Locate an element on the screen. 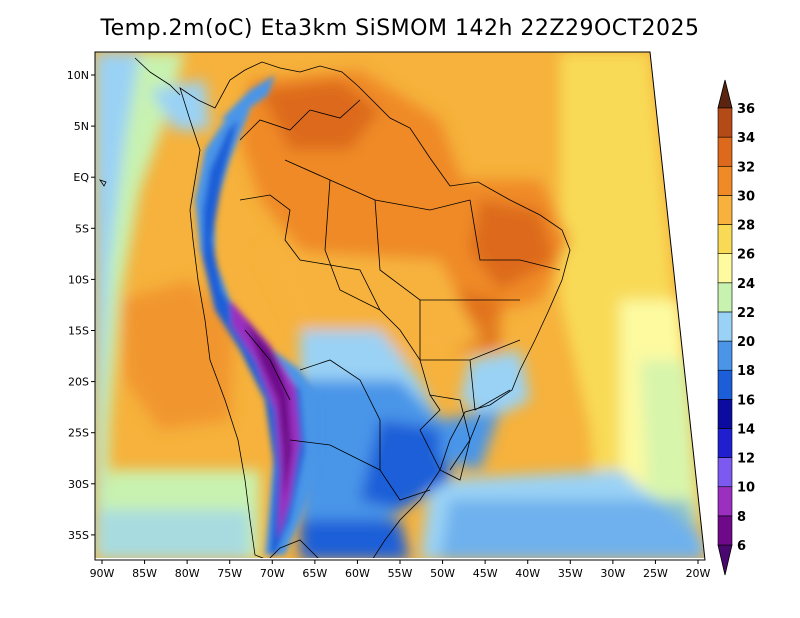 Image resolution: width=800 pixels, height=618 pixels. lon-tick-label: 85W is located at coordinates (144, 573).